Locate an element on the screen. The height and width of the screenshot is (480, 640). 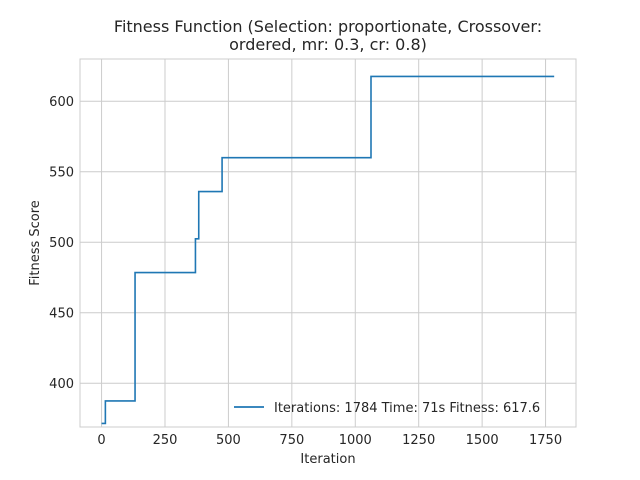
x-tick-label: 250 is located at coordinates (165, 440).